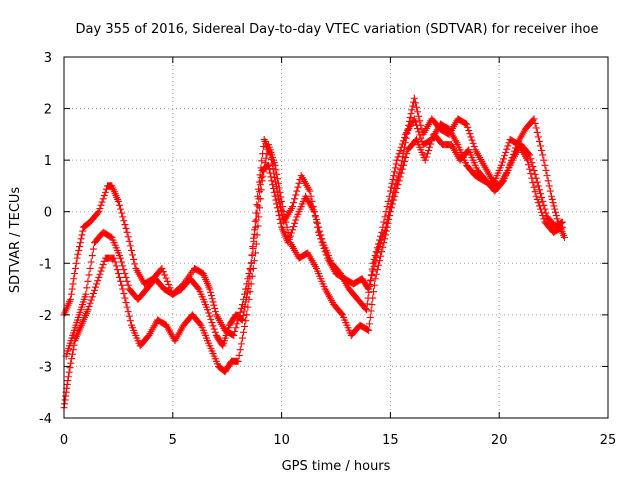 The image size is (640, 480). I want to click on x-tick-label: 20, so click(499, 440).